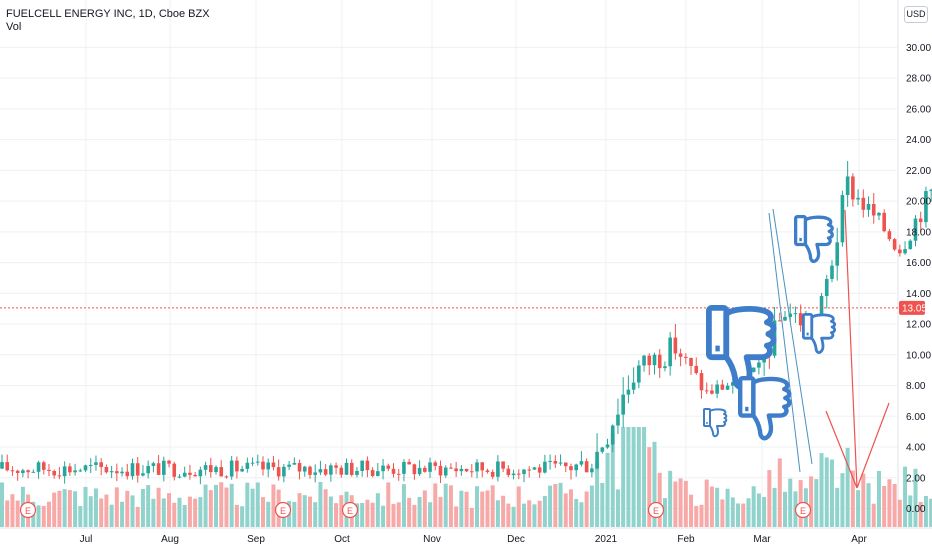 The height and width of the screenshot is (550, 932). What do you see at coordinates (918, 232) in the screenshot?
I see `y-tick-label: 18.00` at bounding box center [918, 232].